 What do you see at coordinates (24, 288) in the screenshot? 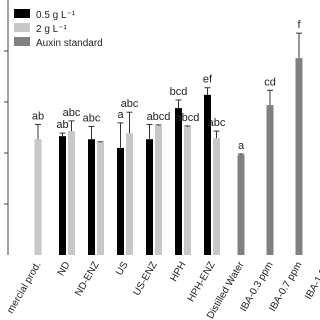
I see `x-tick-label: mercial prod.` at bounding box center [24, 288].